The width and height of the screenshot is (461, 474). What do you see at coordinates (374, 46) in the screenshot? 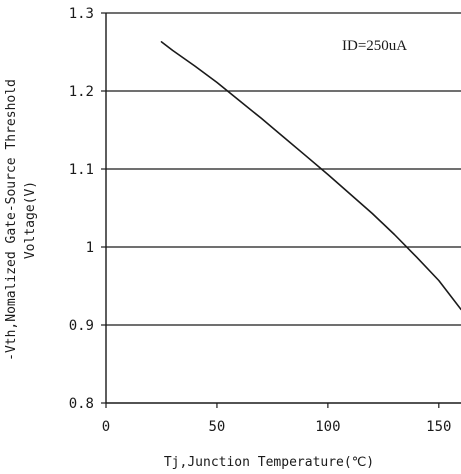
I see `annotation-id-current: ID=250uA` at bounding box center [374, 46].